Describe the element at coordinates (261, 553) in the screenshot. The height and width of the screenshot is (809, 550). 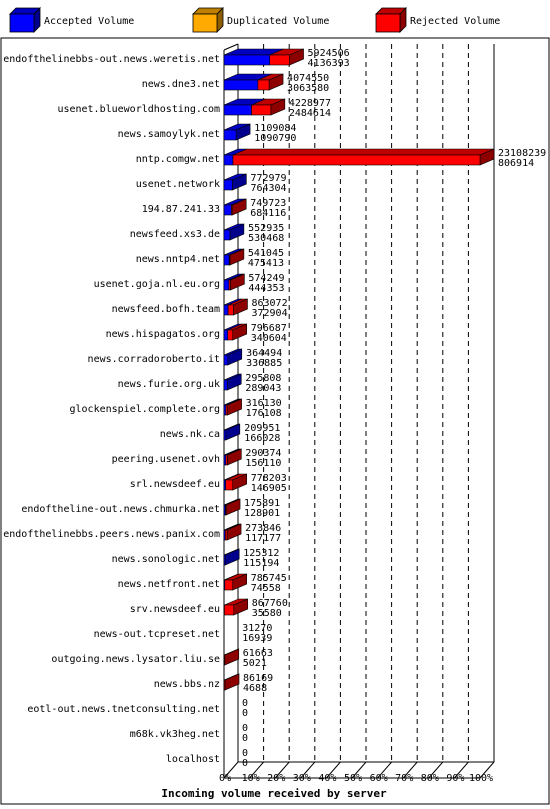
I see `value-total: 125312` at that location.